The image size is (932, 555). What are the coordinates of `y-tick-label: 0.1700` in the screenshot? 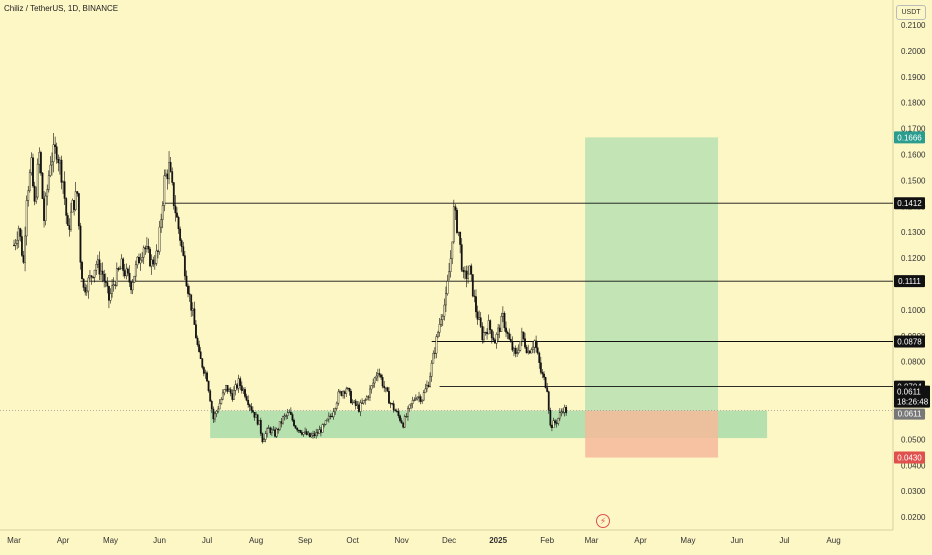 It's located at (913, 129).